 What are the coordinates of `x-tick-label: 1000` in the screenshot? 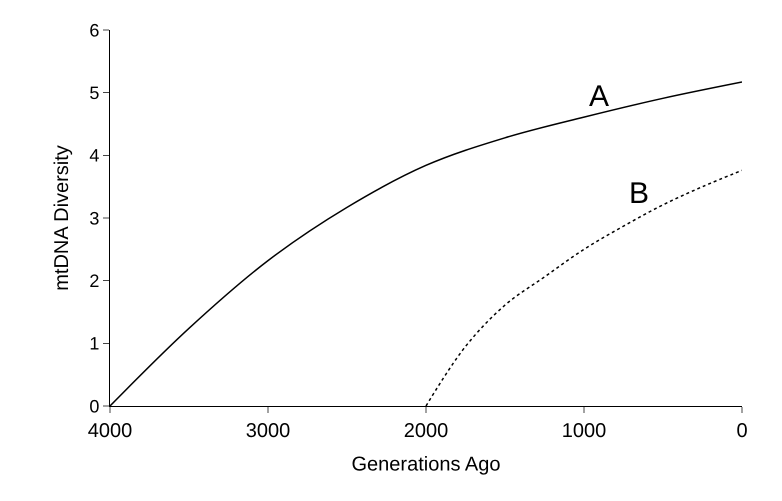 It's located at (584, 431).